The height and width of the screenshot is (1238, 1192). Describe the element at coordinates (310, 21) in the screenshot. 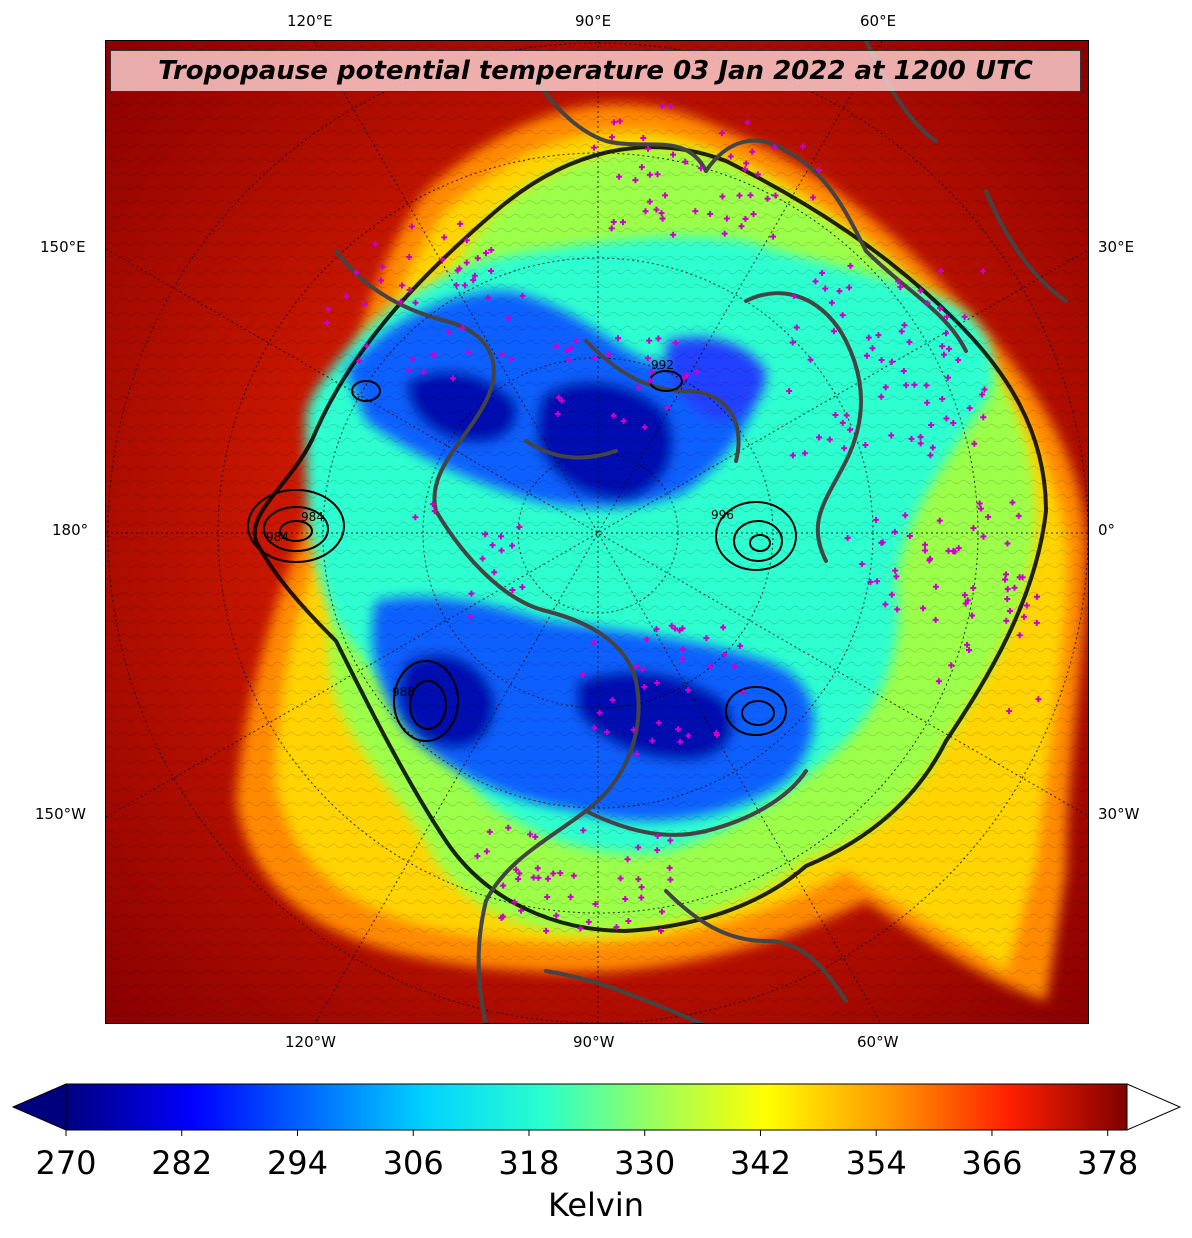

I see `lon-label-top-120e: 120°E` at that location.